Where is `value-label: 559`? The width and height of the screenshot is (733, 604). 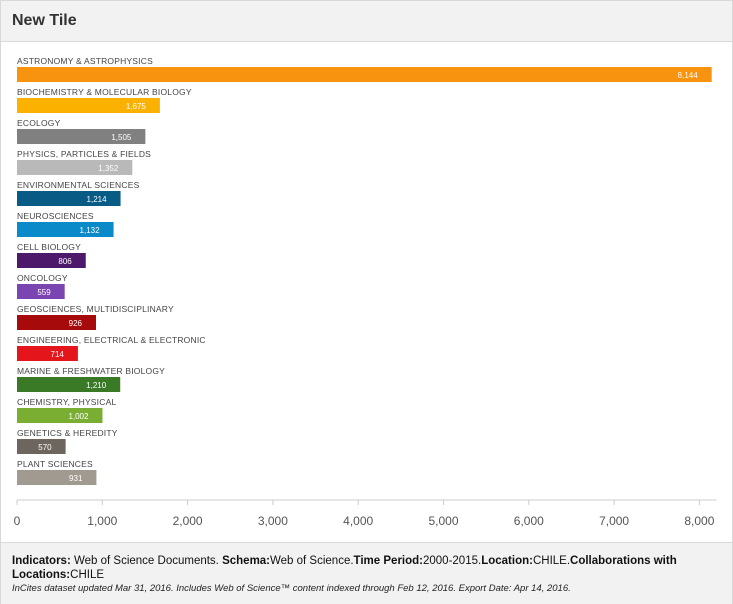
value-label: 559 is located at coordinates (44, 292).